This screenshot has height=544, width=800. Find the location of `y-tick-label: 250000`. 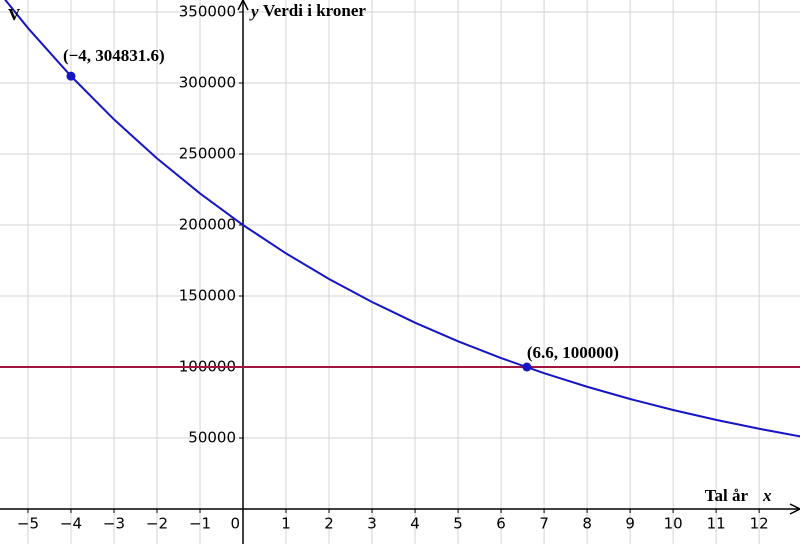

y-tick-label: 250000 is located at coordinates (207, 154).